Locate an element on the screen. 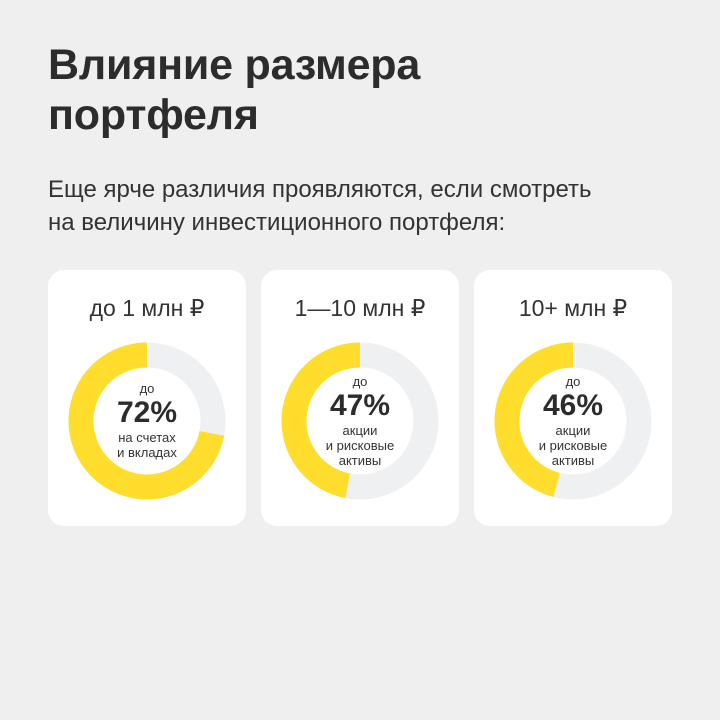 This screenshot has height=720, width=720. percent-value: 46% is located at coordinates (573, 405).